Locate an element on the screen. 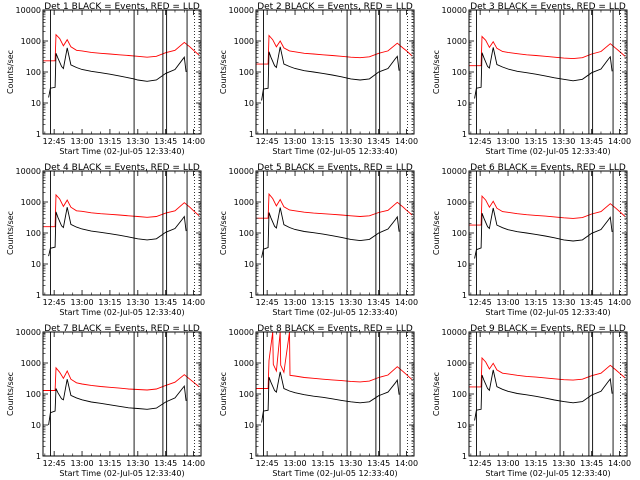 This screenshot has width=640, height=480. panel-title: Det 9 BLACK = Events, RED = LLD is located at coordinates (548, 329).